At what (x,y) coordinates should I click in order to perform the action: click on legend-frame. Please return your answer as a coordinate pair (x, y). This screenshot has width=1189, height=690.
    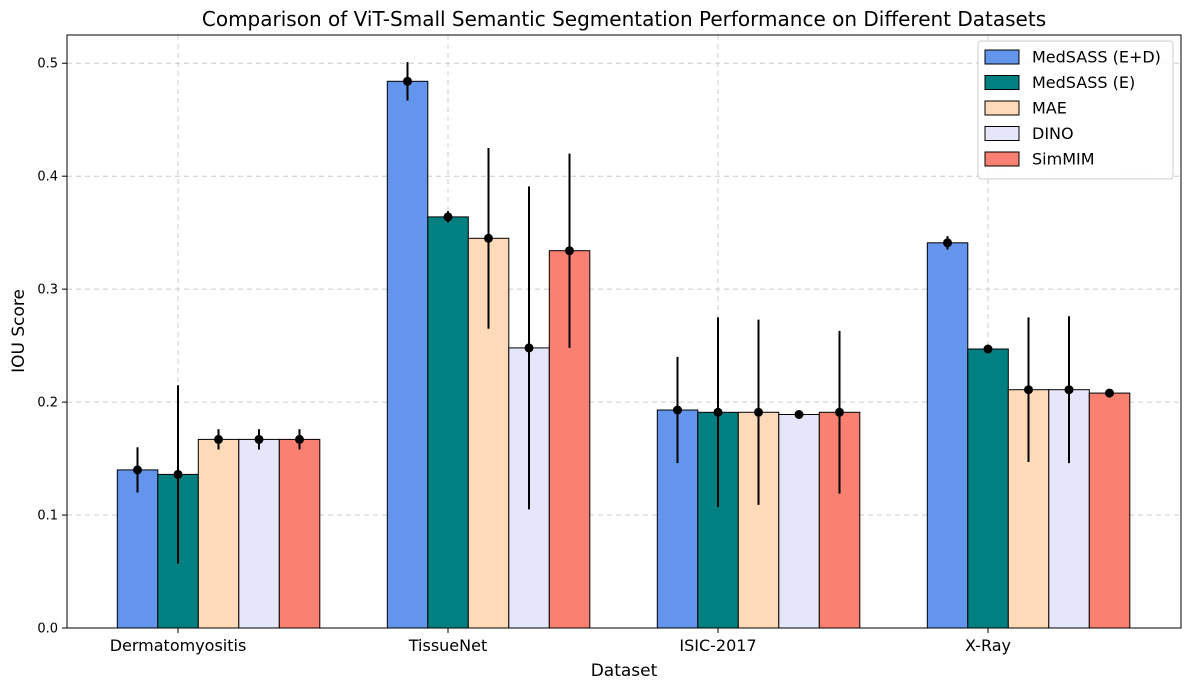
    Looking at the image, I should click on (1075, 110).